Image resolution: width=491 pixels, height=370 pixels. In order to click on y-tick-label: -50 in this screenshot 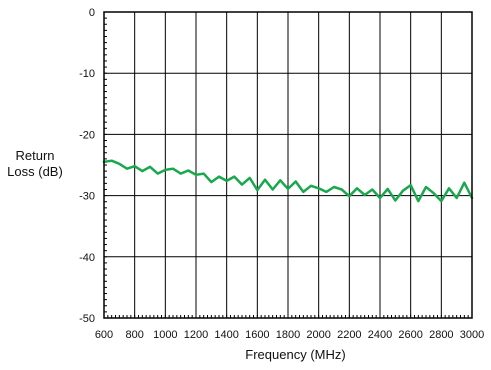, I will do `click(87, 319)`.